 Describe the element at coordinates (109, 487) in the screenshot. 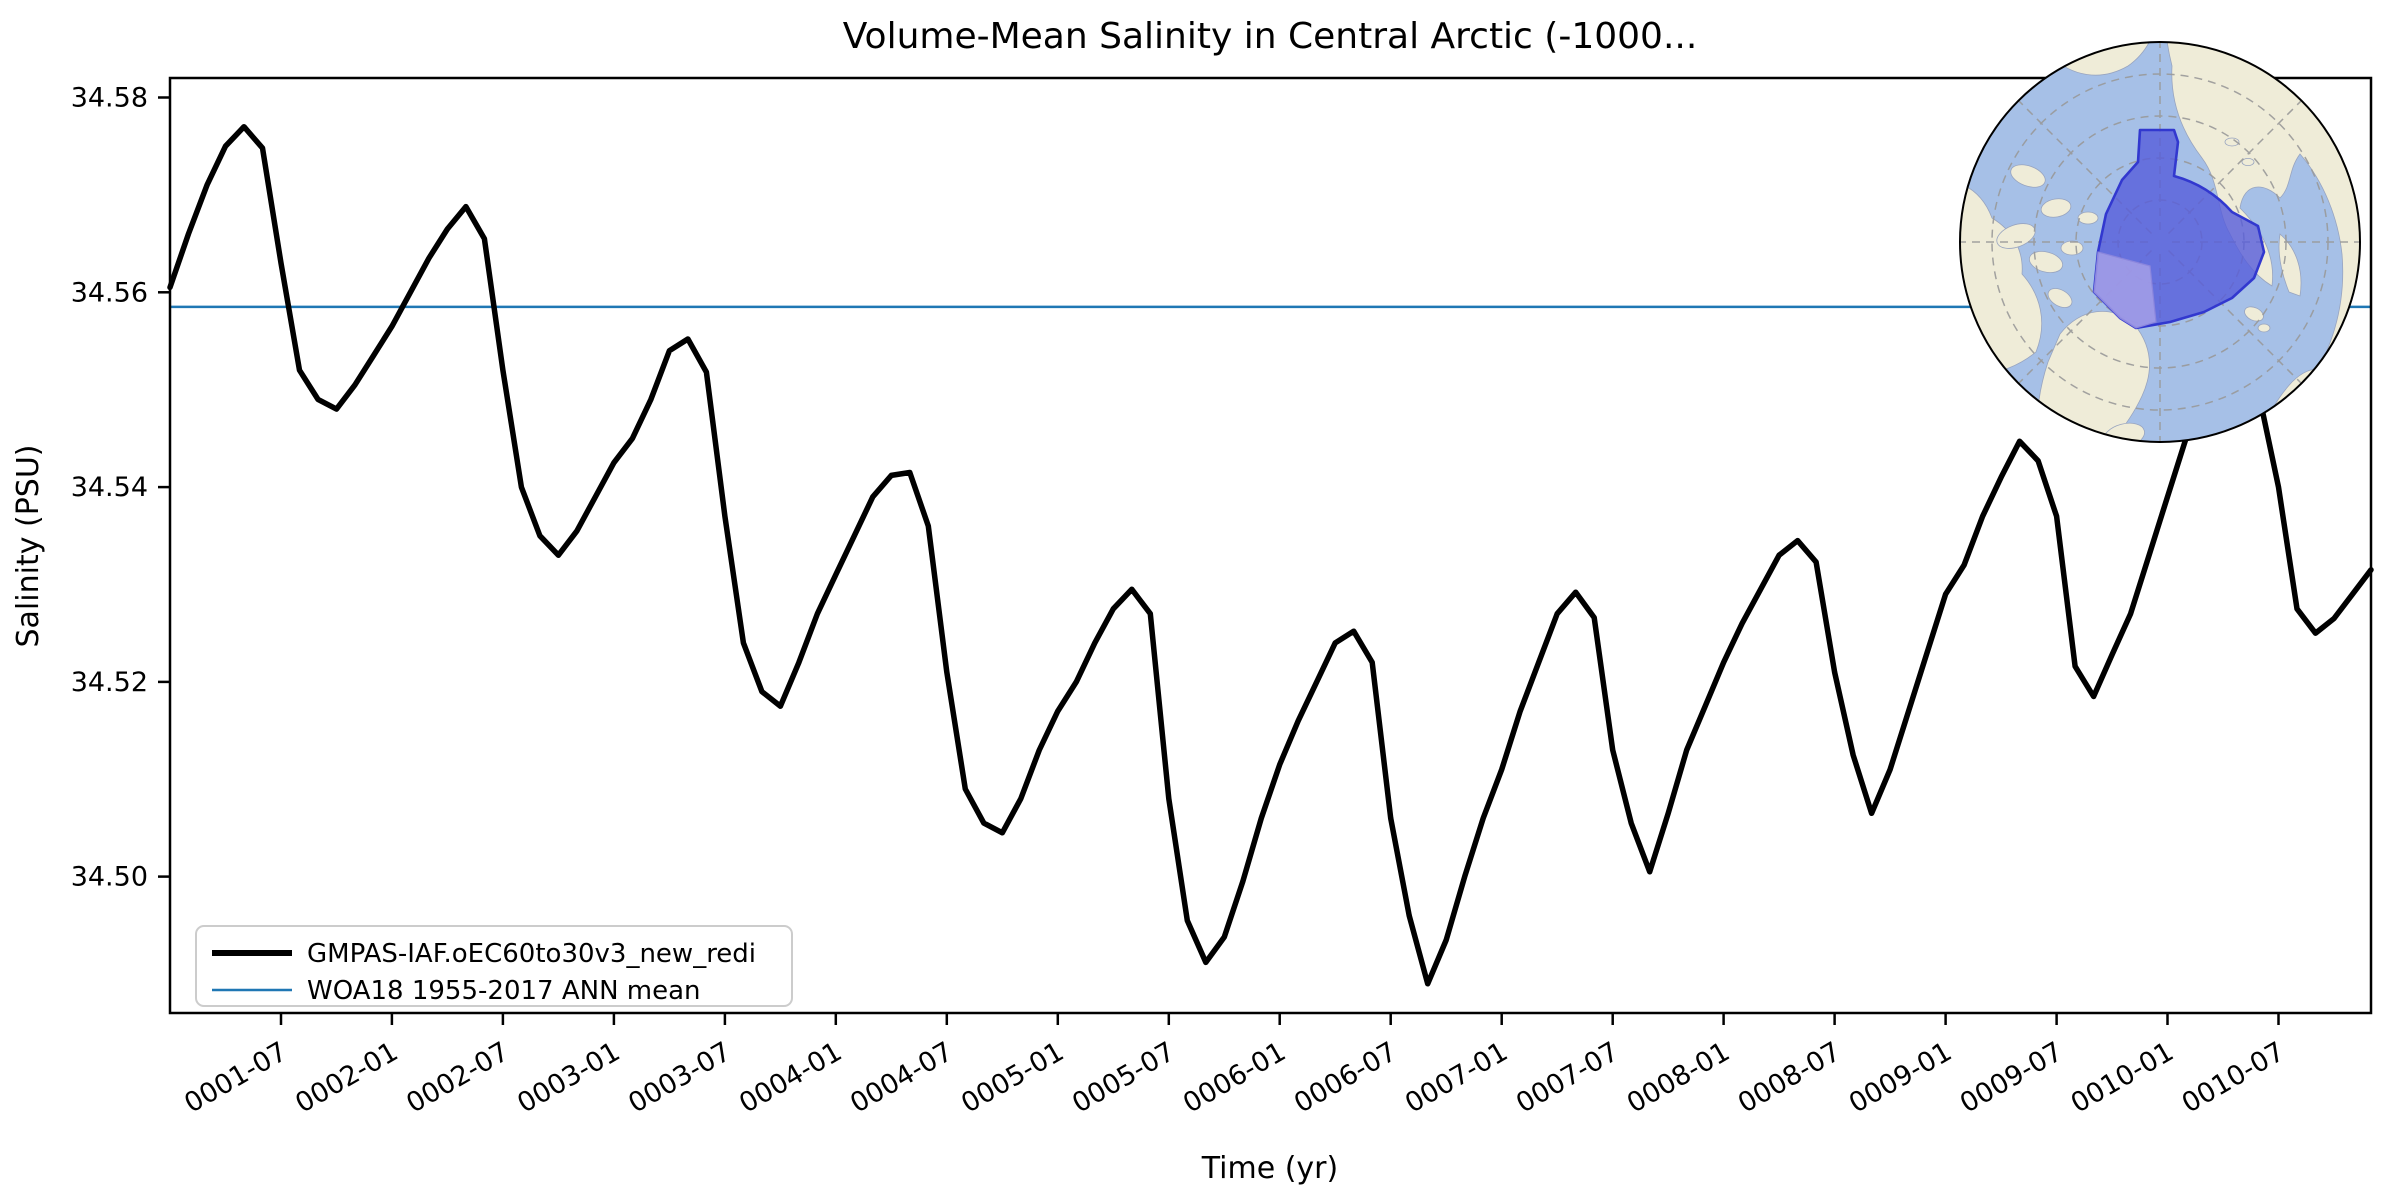

I see `y-tick-label: 34.54` at that location.